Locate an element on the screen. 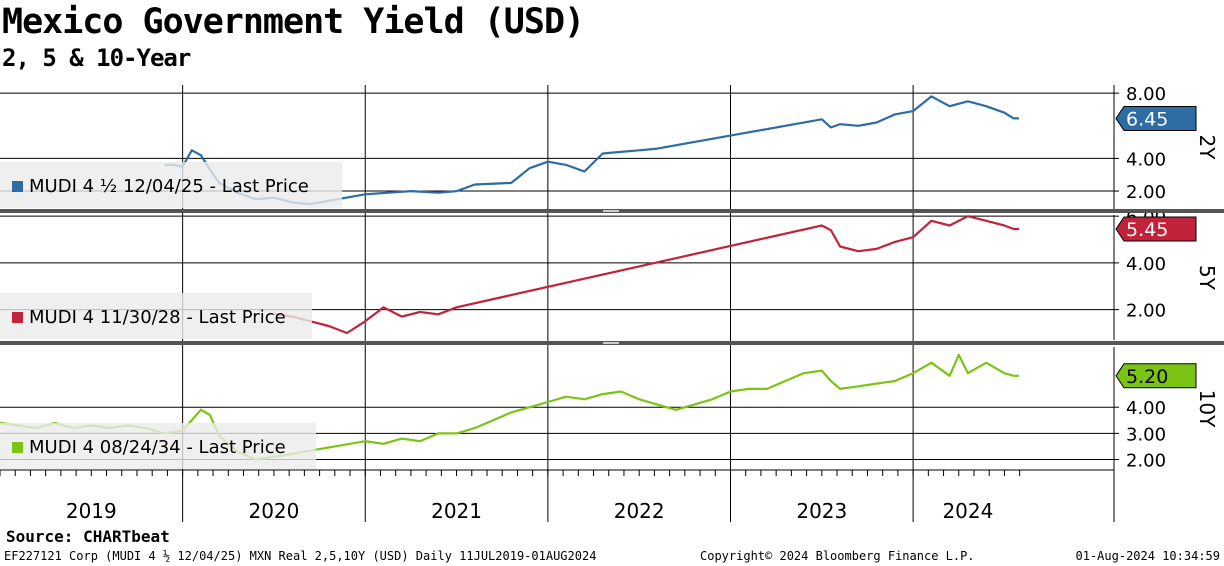  footer-timestamp: 01-Aug-2024 10:34:59 is located at coordinates (1148, 556).